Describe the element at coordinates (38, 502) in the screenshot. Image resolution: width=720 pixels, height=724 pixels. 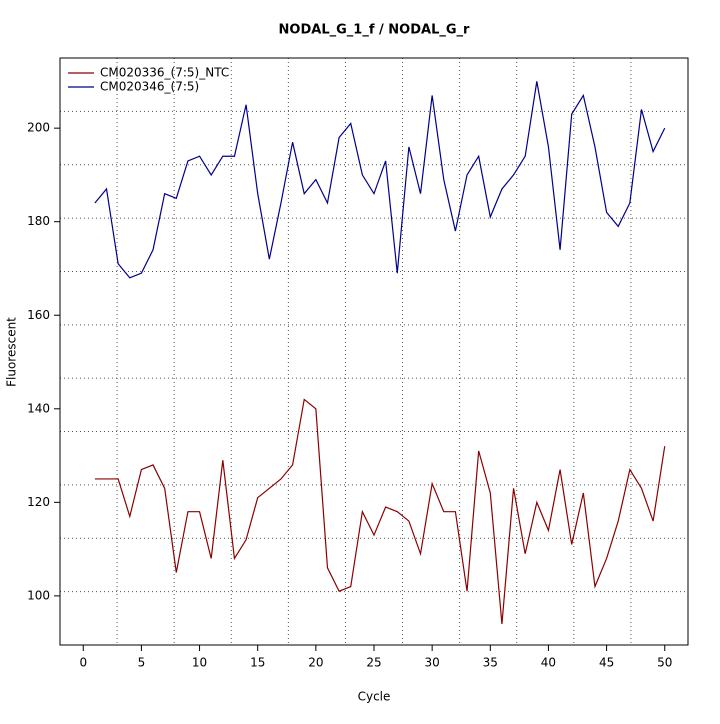
I see `y-tick-label: 120` at that location.